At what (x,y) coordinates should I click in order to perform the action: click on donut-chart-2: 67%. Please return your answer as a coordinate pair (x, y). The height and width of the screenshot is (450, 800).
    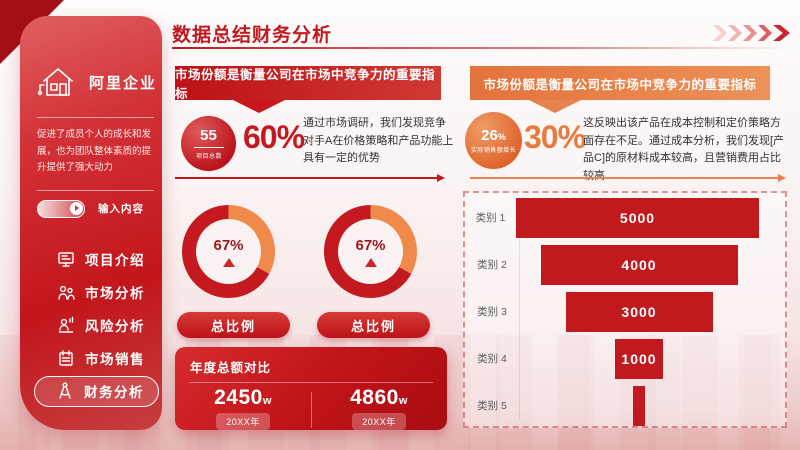
    Looking at the image, I should click on (370, 251).